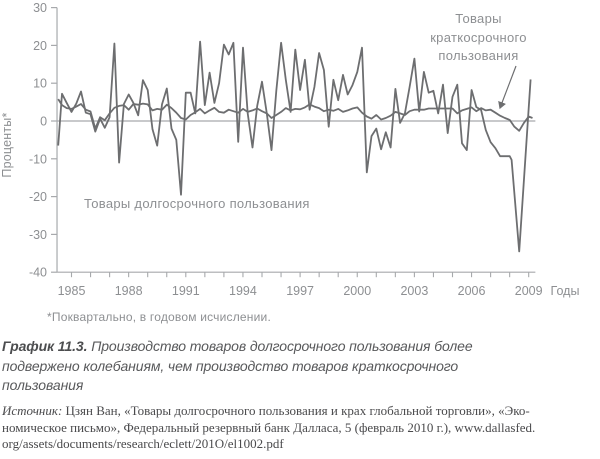  What do you see at coordinates (300, 291) in the screenshot?
I see `x-tick-label: 1997` at bounding box center [300, 291].